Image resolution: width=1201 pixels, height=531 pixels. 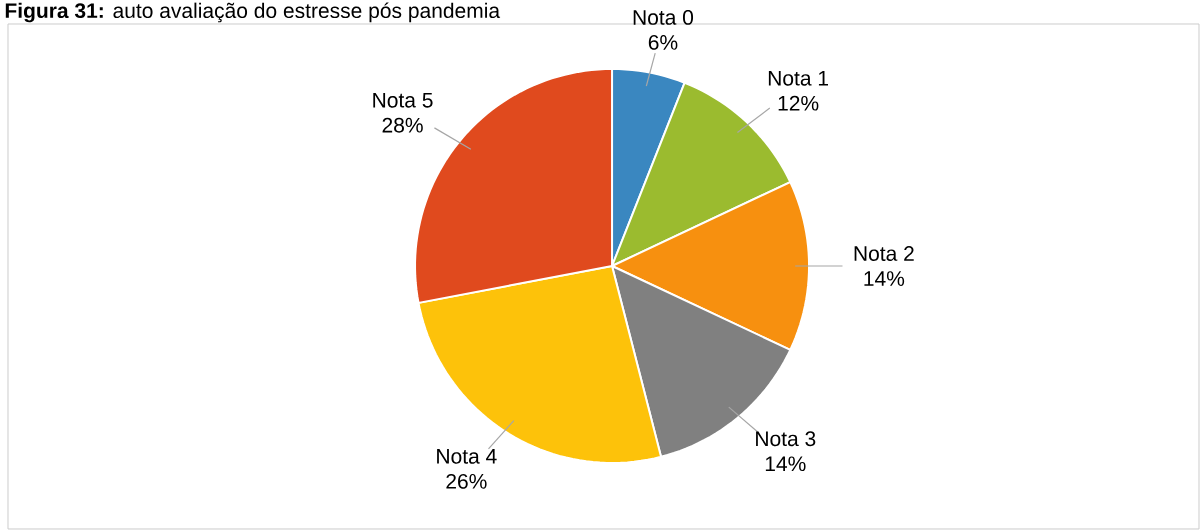 What do you see at coordinates (466, 481) in the screenshot?
I see `data-label: 26%` at bounding box center [466, 481].